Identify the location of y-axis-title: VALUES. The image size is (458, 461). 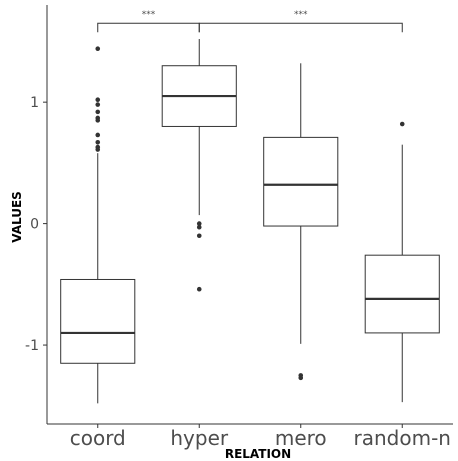
(17, 217).